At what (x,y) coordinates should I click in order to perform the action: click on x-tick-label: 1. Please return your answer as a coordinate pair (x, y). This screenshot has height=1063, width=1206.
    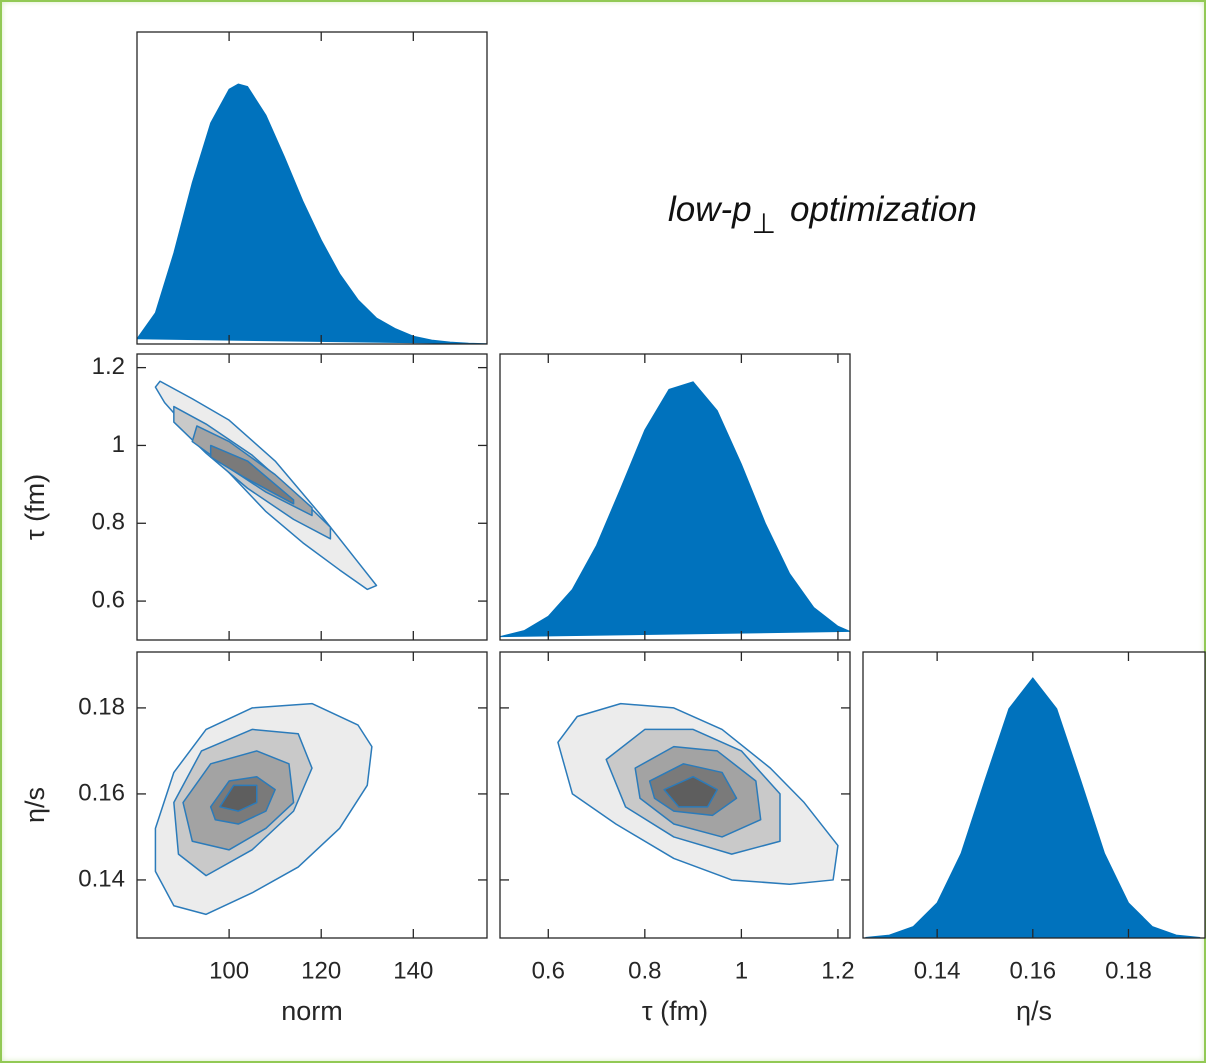
    Looking at the image, I should click on (741, 970).